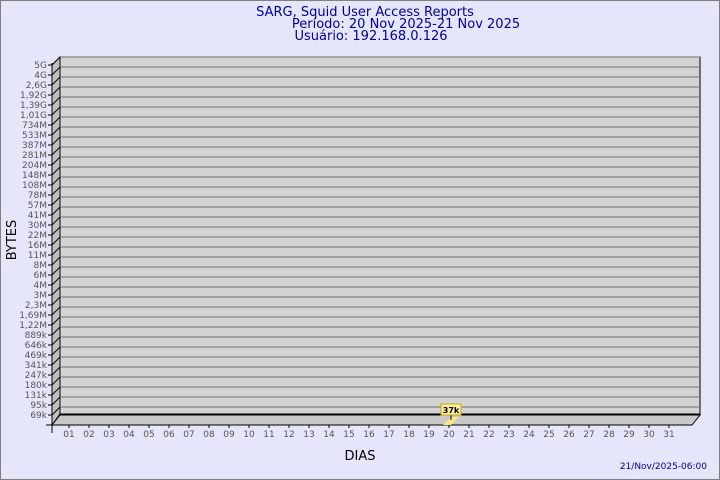 This screenshot has width=720, height=480. I want to click on bar-data-label: 37k, so click(451, 410).